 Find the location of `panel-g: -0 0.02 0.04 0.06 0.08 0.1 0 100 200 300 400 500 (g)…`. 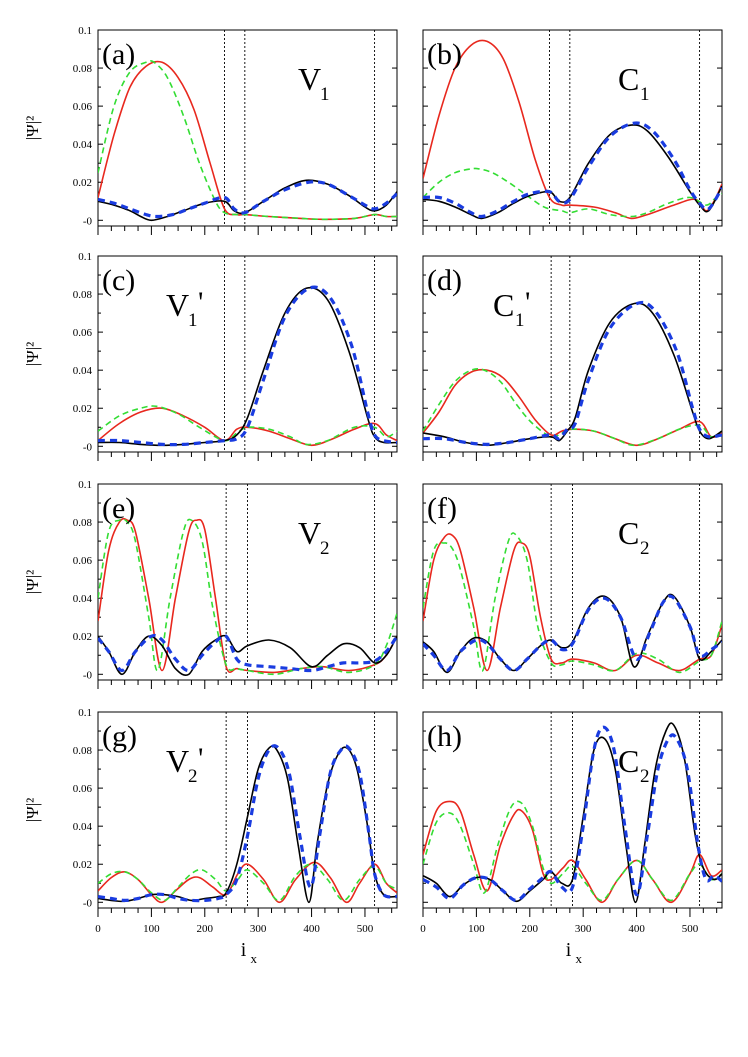

panel-g: -0 0.02 0.04 0.06 0.08 0.1 0 100 200 300 400 500 (g)… is located at coordinates (210, 836).